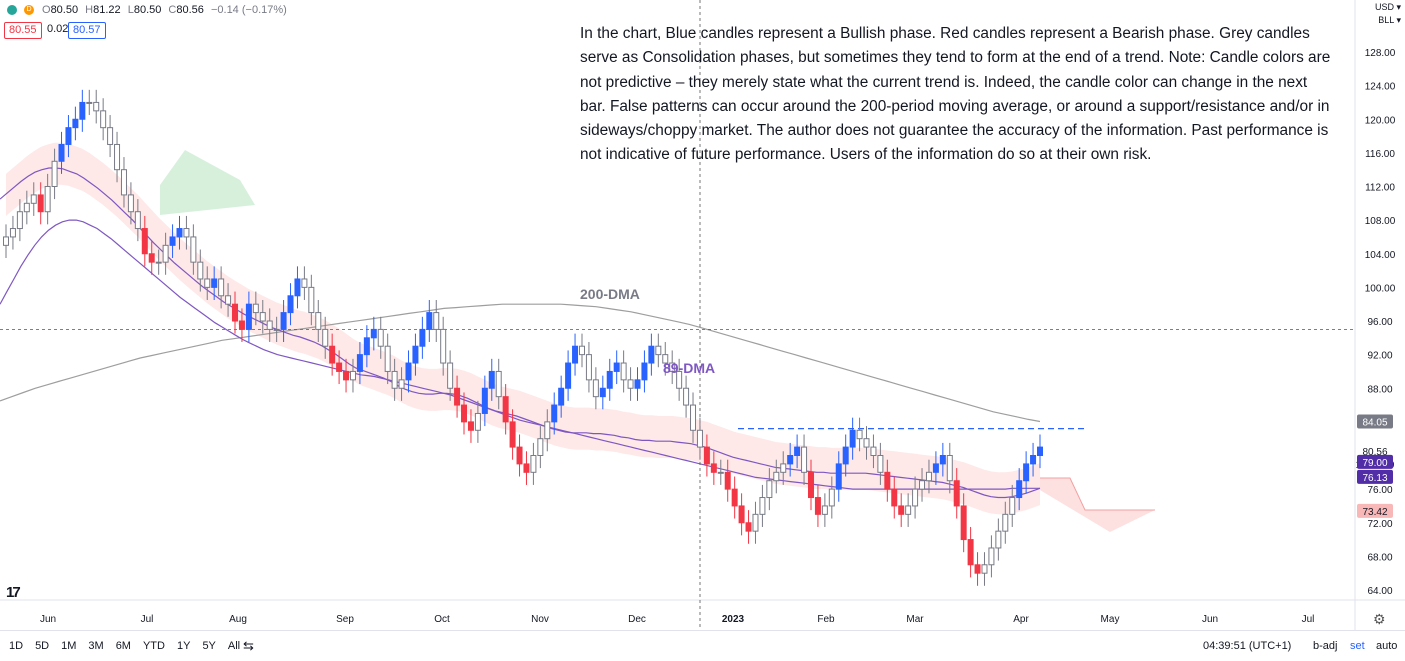 Image resolution: width=1405 pixels, height=661 pixels. I want to click on timeframe-1m: 1M, so click(69, 646).